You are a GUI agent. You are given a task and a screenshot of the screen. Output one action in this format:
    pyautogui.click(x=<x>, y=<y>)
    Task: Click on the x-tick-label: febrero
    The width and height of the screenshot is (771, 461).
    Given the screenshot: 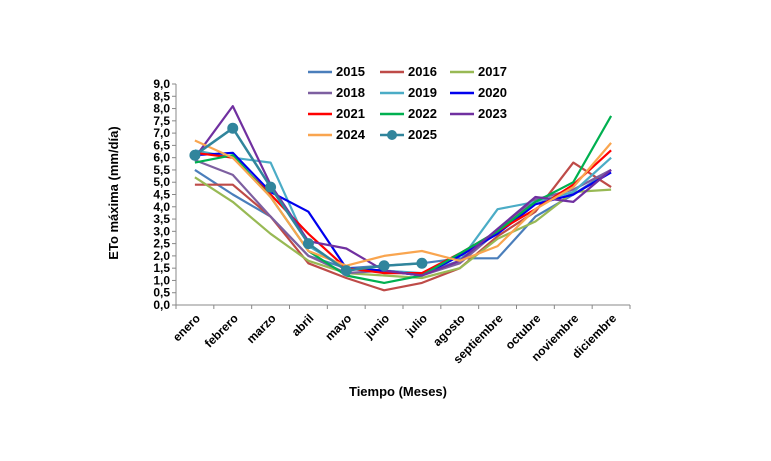 What is the action you would take?
    pyautogui.click(x=221, y=330)
    